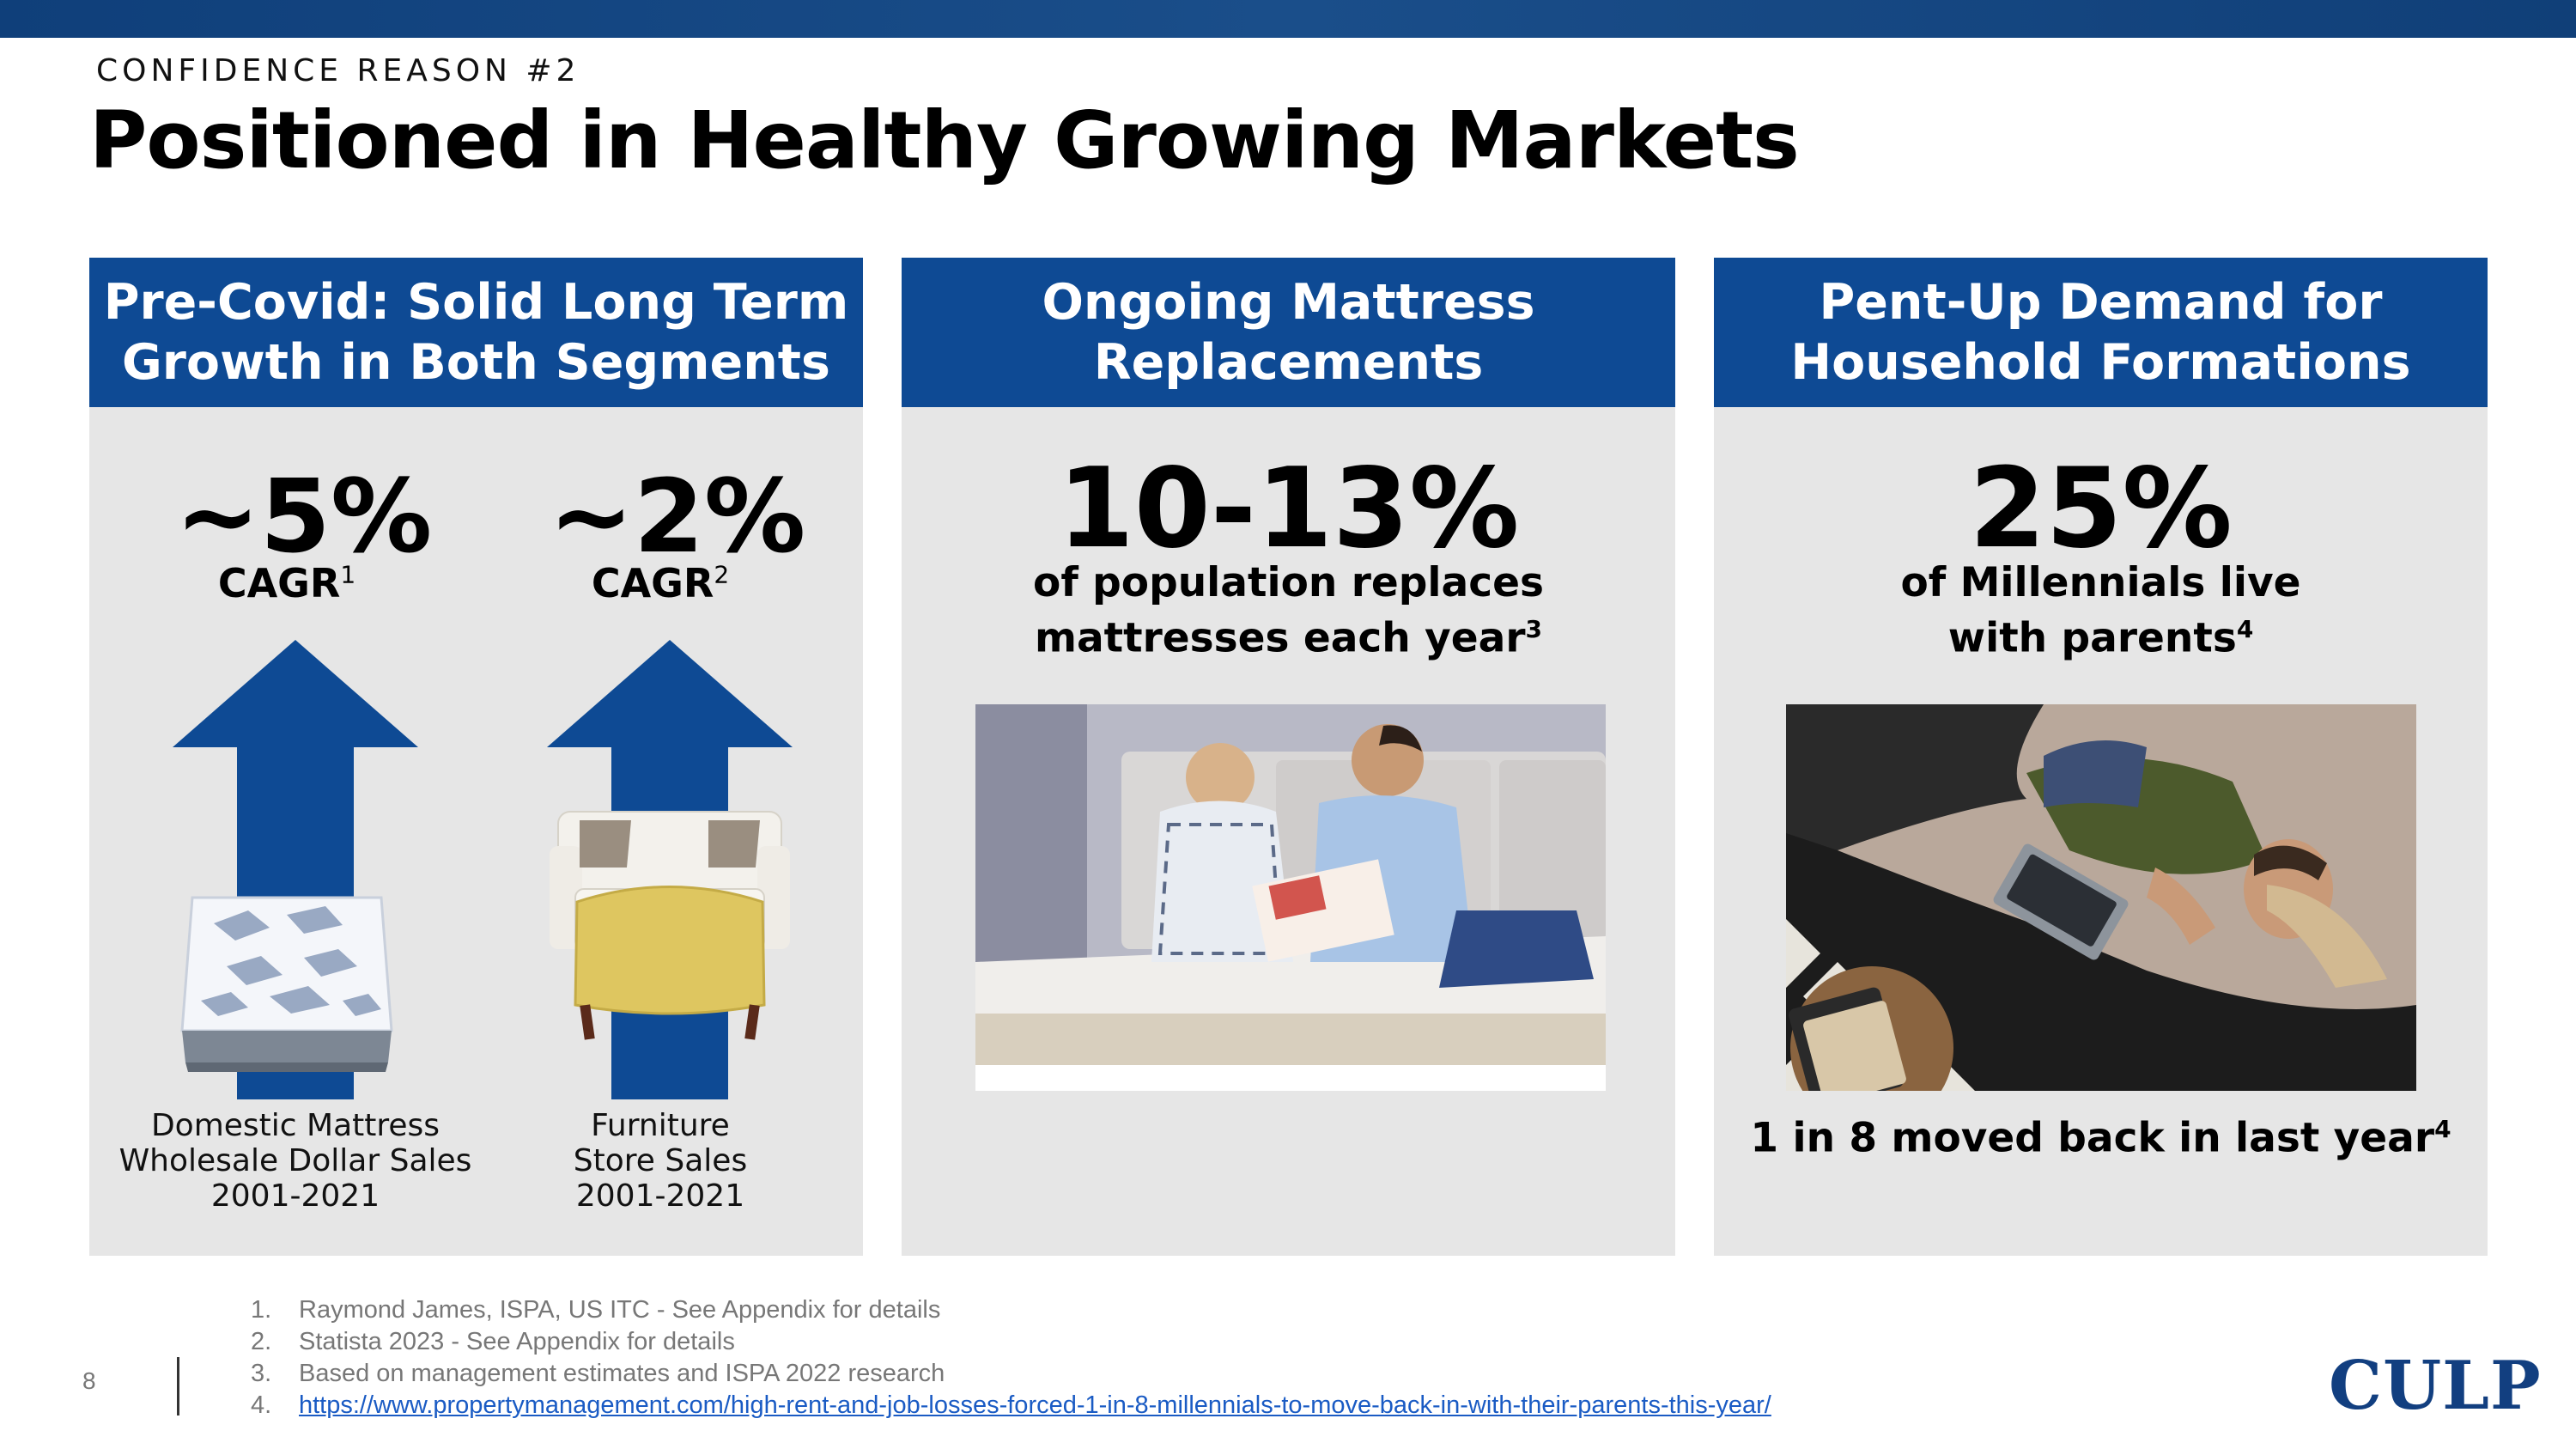  Describe the element at coordinates (1288, 302) in the screenshot. I see `panel-heading-line: Ongoing Mattress` at that location.